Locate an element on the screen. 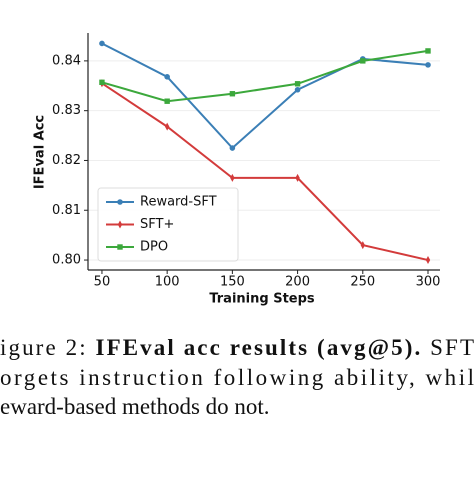  legend-box is located at coordinates (168, 224).